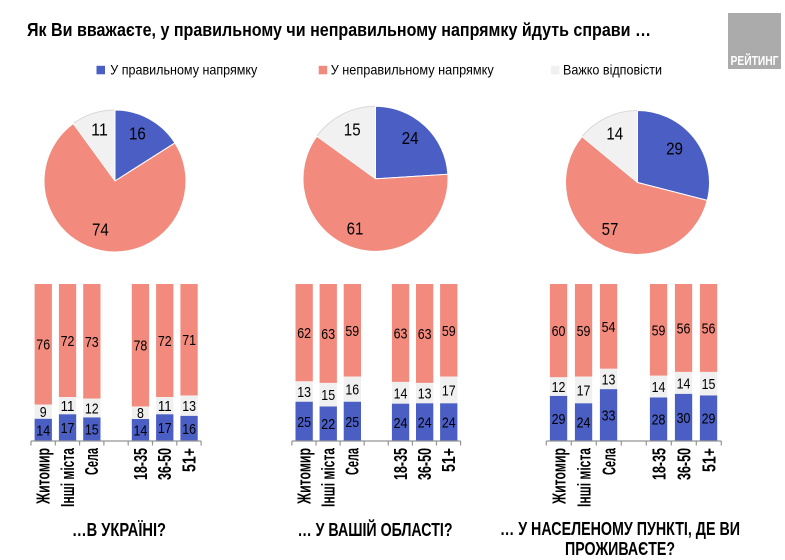 The width and height of the screenshot is (785, 560). What do you see at coordinates (755, 60) in the screenshot?
I see `svg-text: РЕЙТИНГ` at bounding box center [755, 60].